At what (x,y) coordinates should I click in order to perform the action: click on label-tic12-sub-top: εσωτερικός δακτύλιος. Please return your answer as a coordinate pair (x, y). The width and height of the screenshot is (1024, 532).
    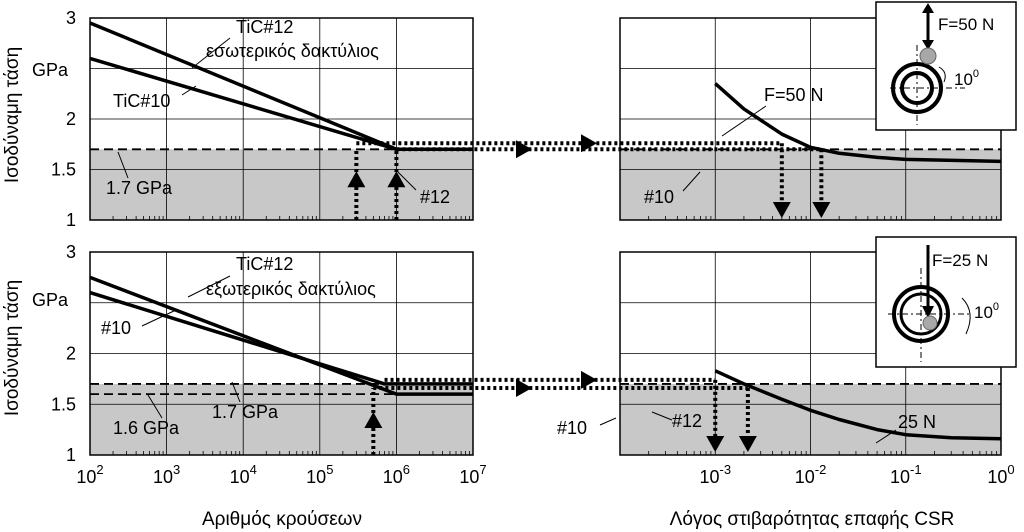
    Looking at the image, I should click on (292, 51).